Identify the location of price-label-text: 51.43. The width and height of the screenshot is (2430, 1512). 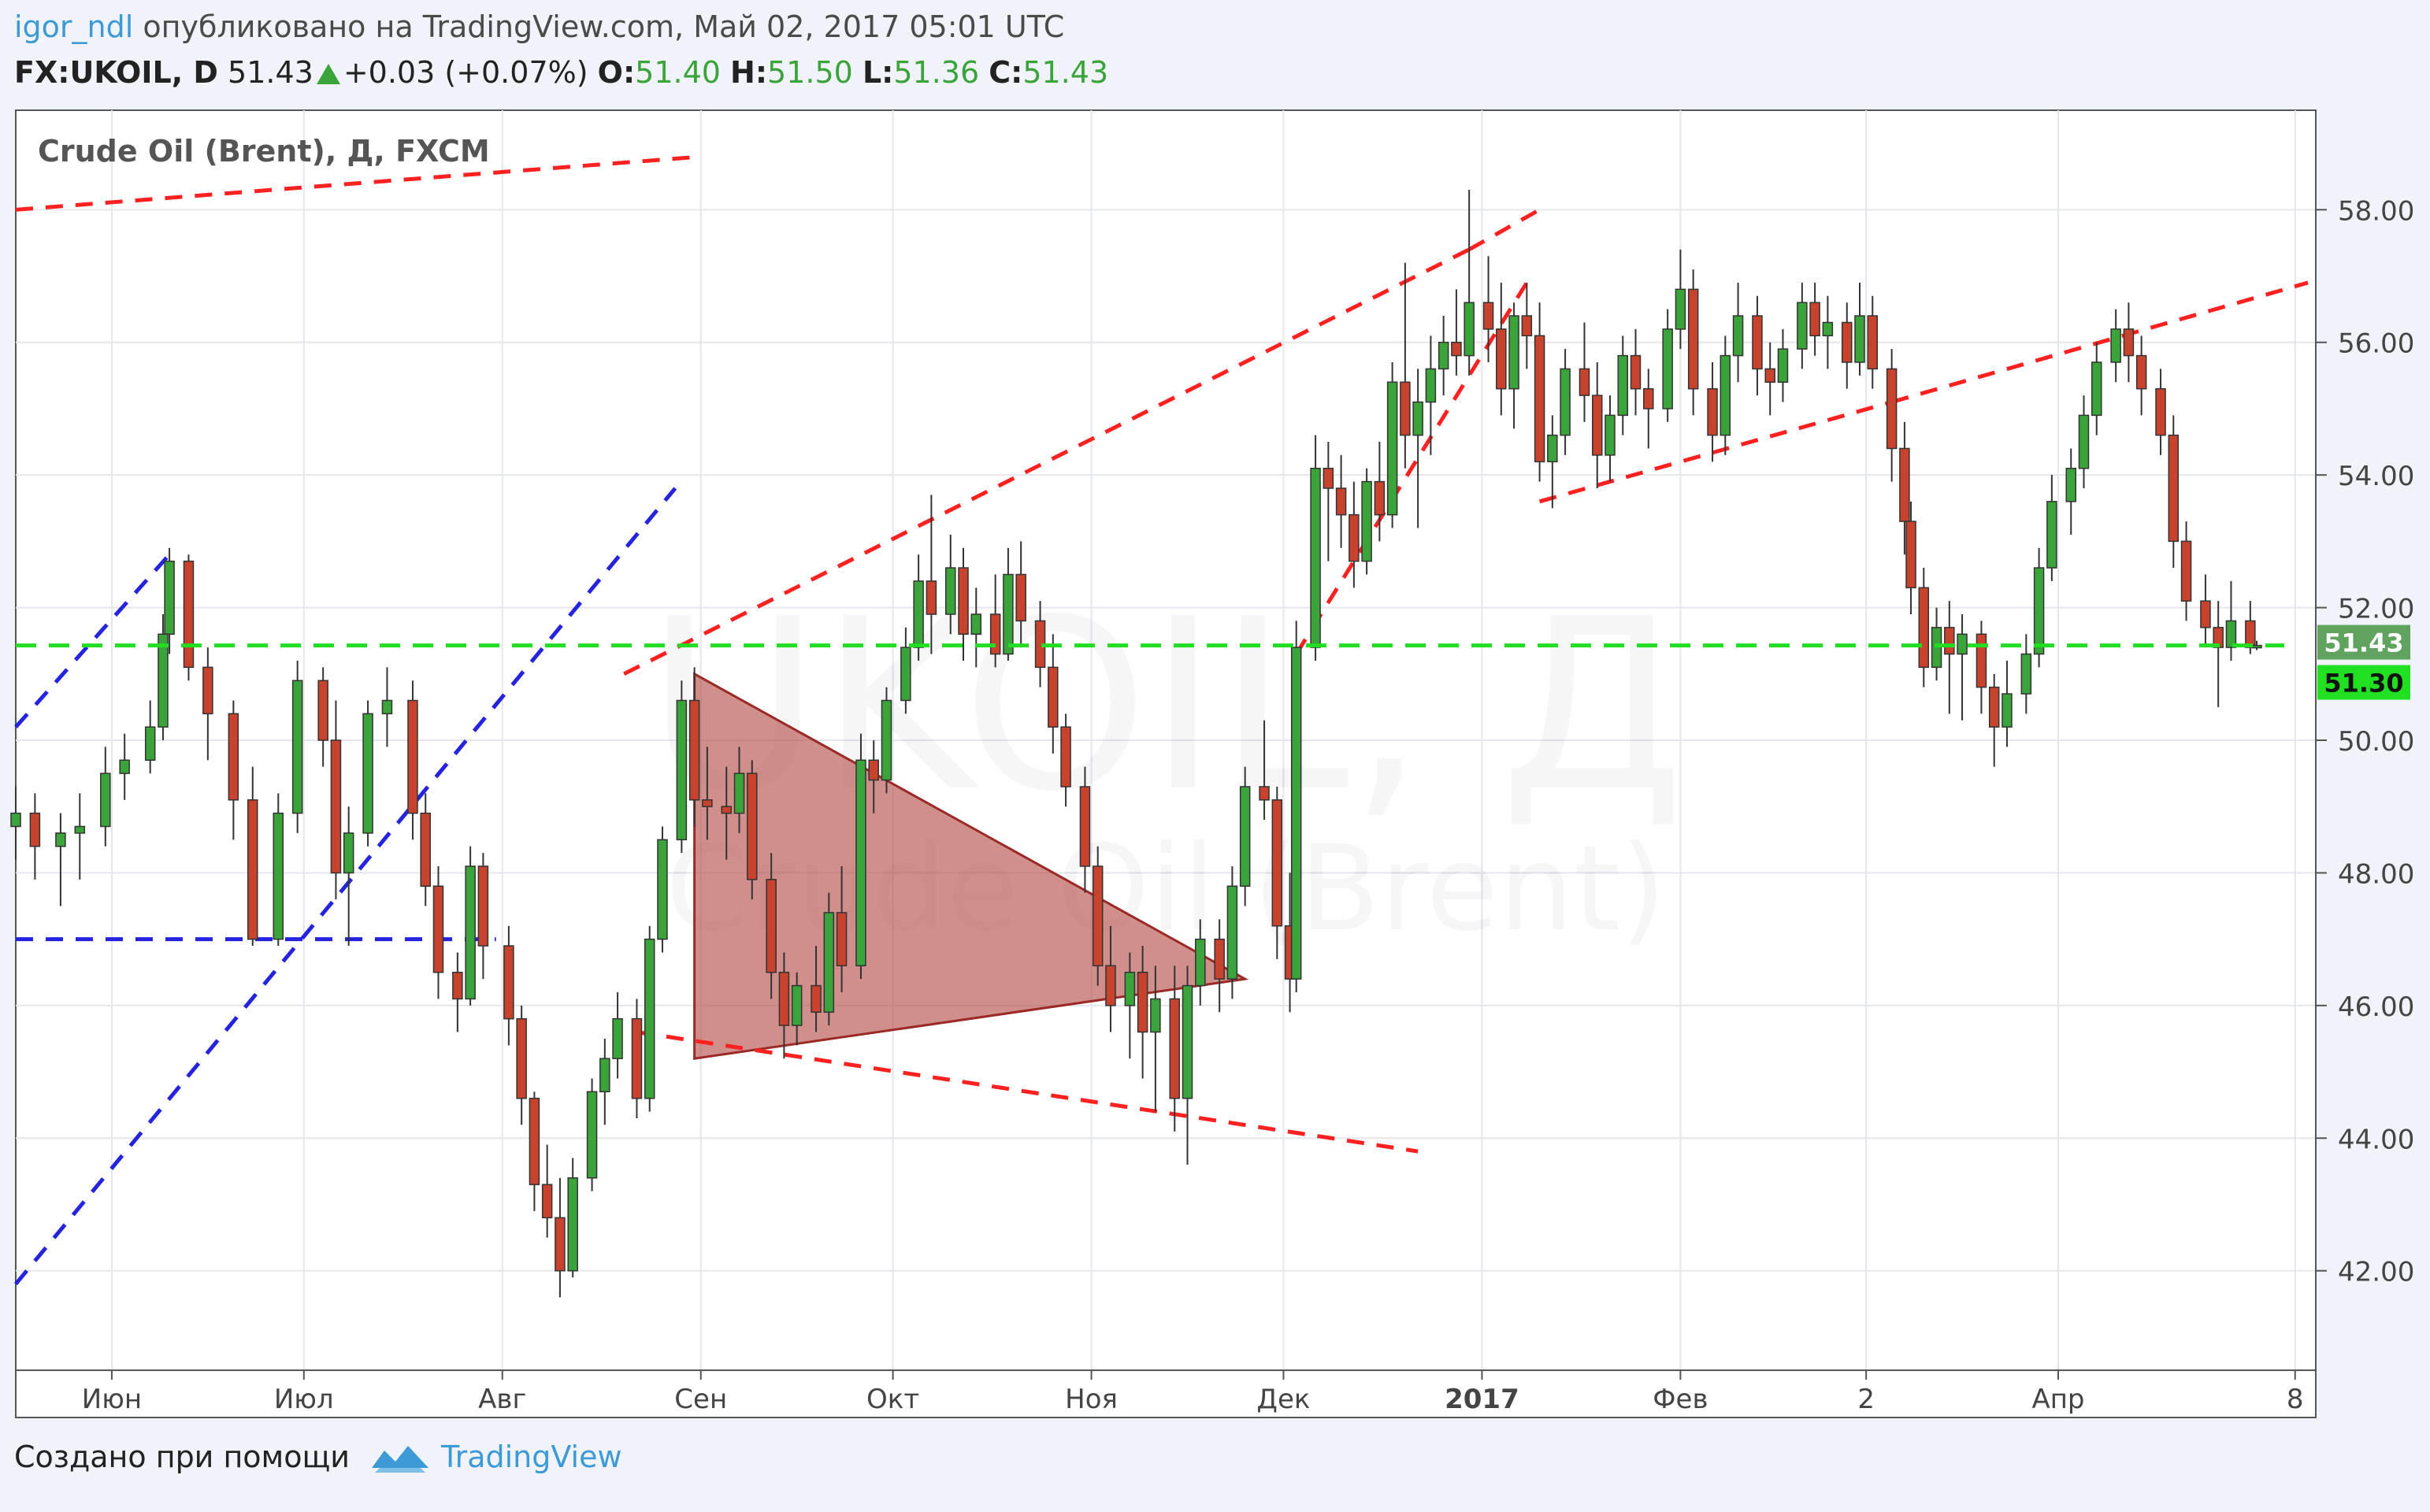
(2363, 643).